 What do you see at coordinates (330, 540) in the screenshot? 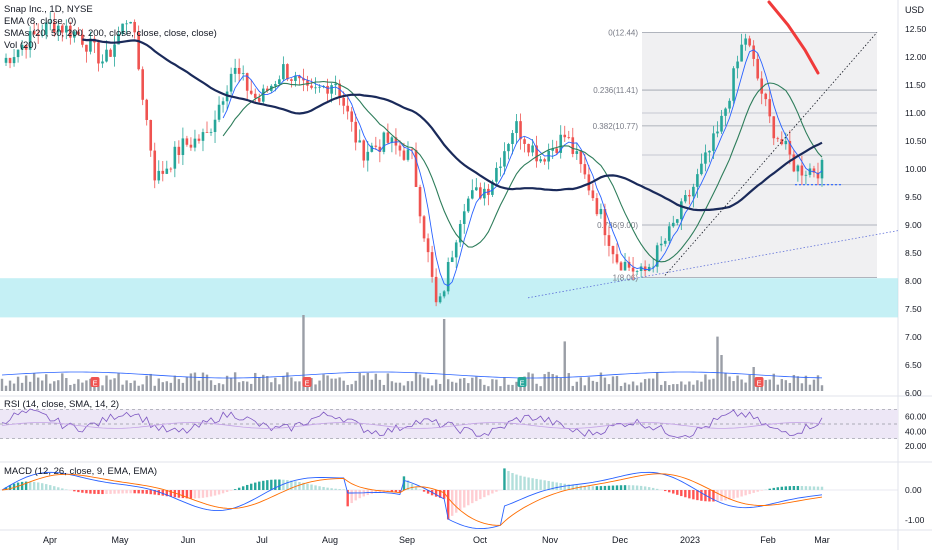
I see `time-tick: Aug` at bounding box center [330, 540].